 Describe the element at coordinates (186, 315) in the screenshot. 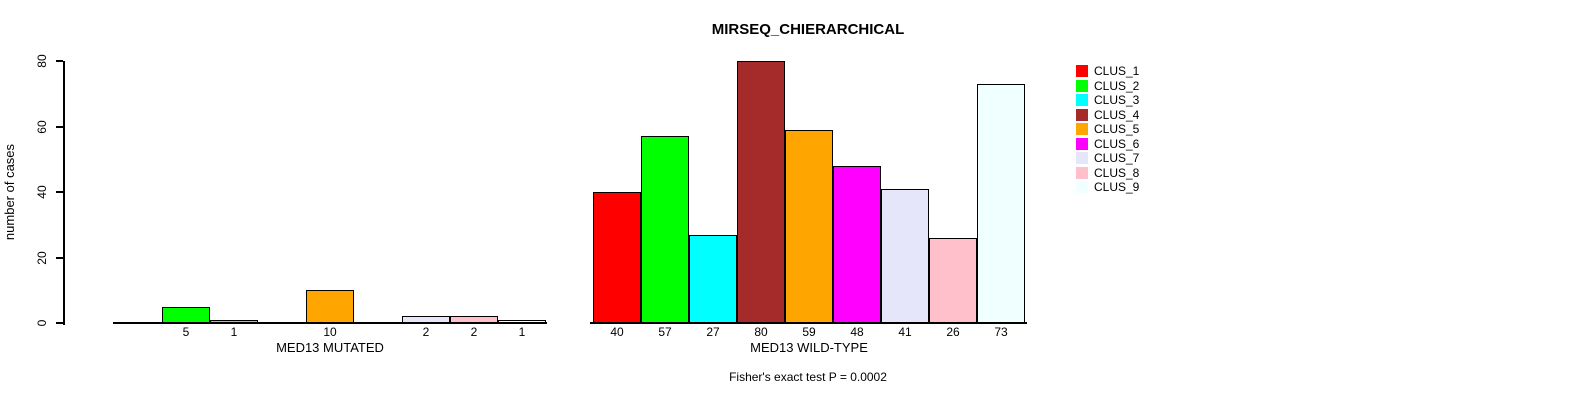

I see `bar-clus_2-group0` at that location.